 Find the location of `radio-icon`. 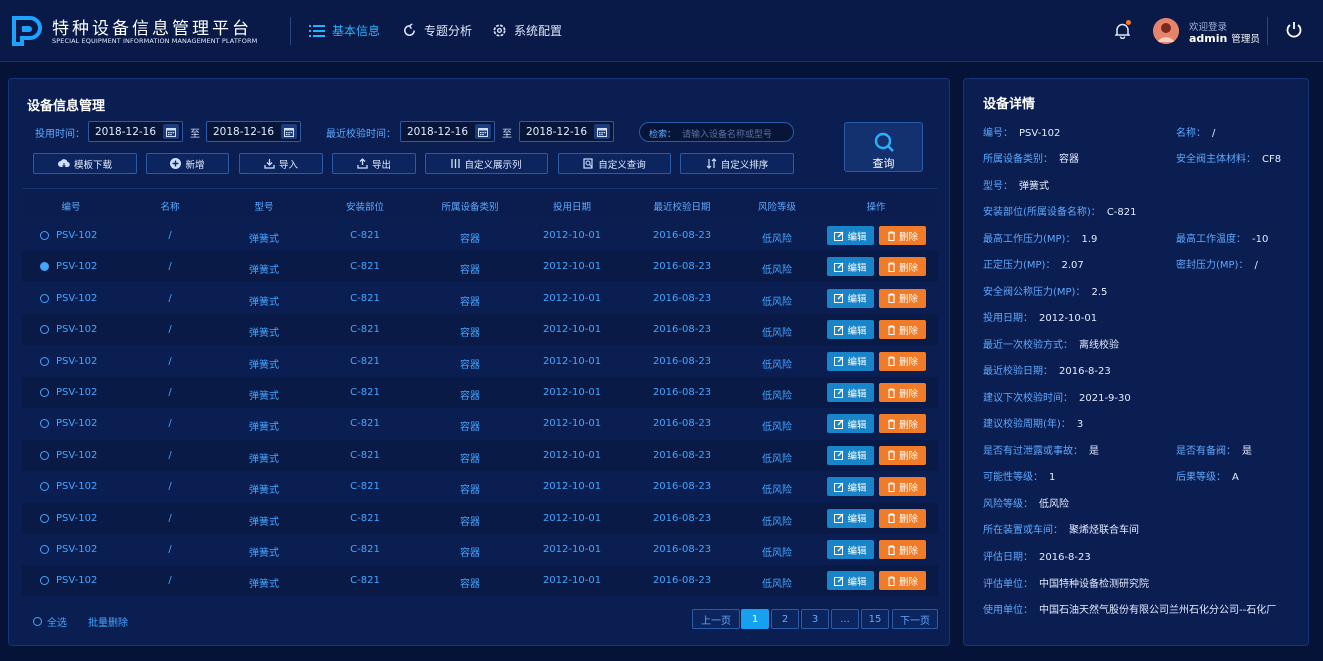

radio-icon is located at coordinates (37, 621).